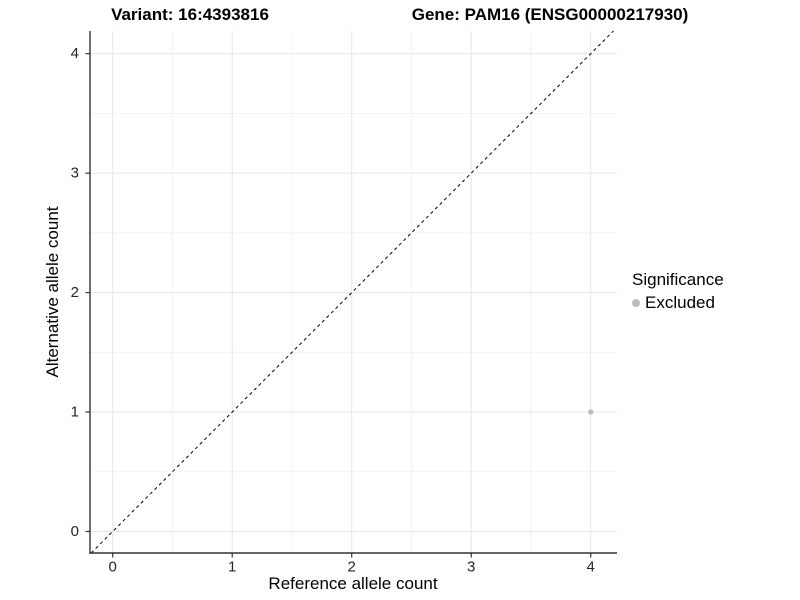 Image resolution: width=800 pixels, height=600 pixels. Describe the element at coordinates (678, 291) in the screenshot. I see `legend: Significance Excluded` at that location.